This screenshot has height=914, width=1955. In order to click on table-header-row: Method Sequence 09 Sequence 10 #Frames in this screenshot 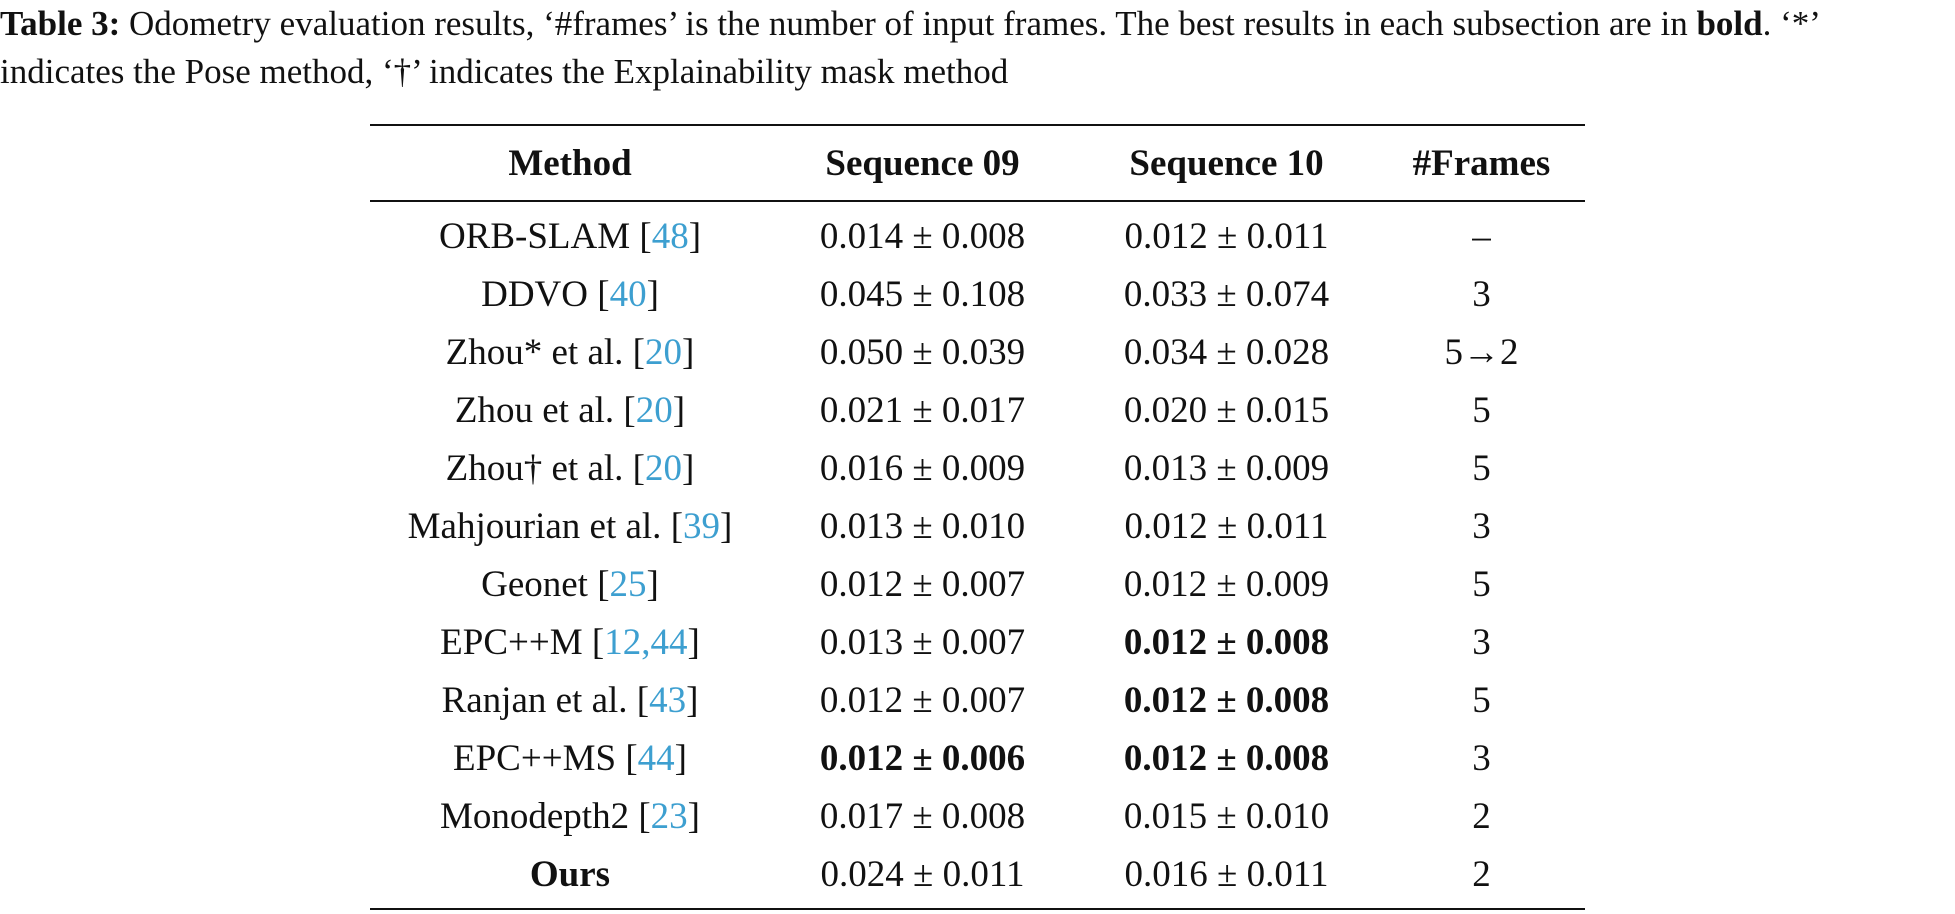, I will do `click(977, 163)`.